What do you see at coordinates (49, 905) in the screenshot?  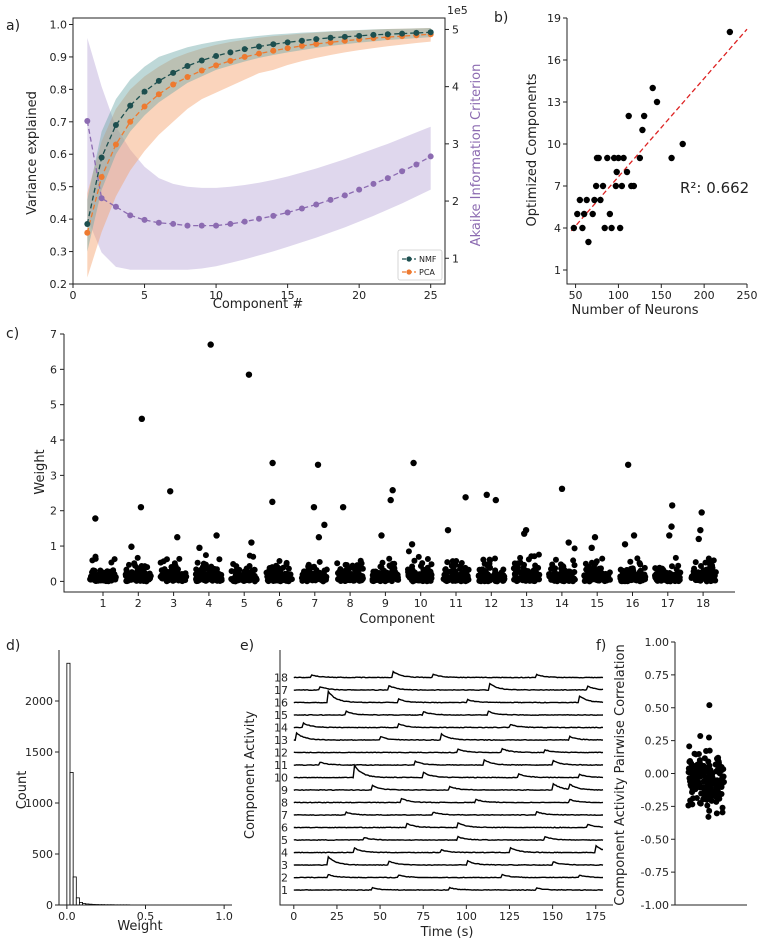 I see `chart-d-ytick-label: 0` at bounding box center [49, 905].